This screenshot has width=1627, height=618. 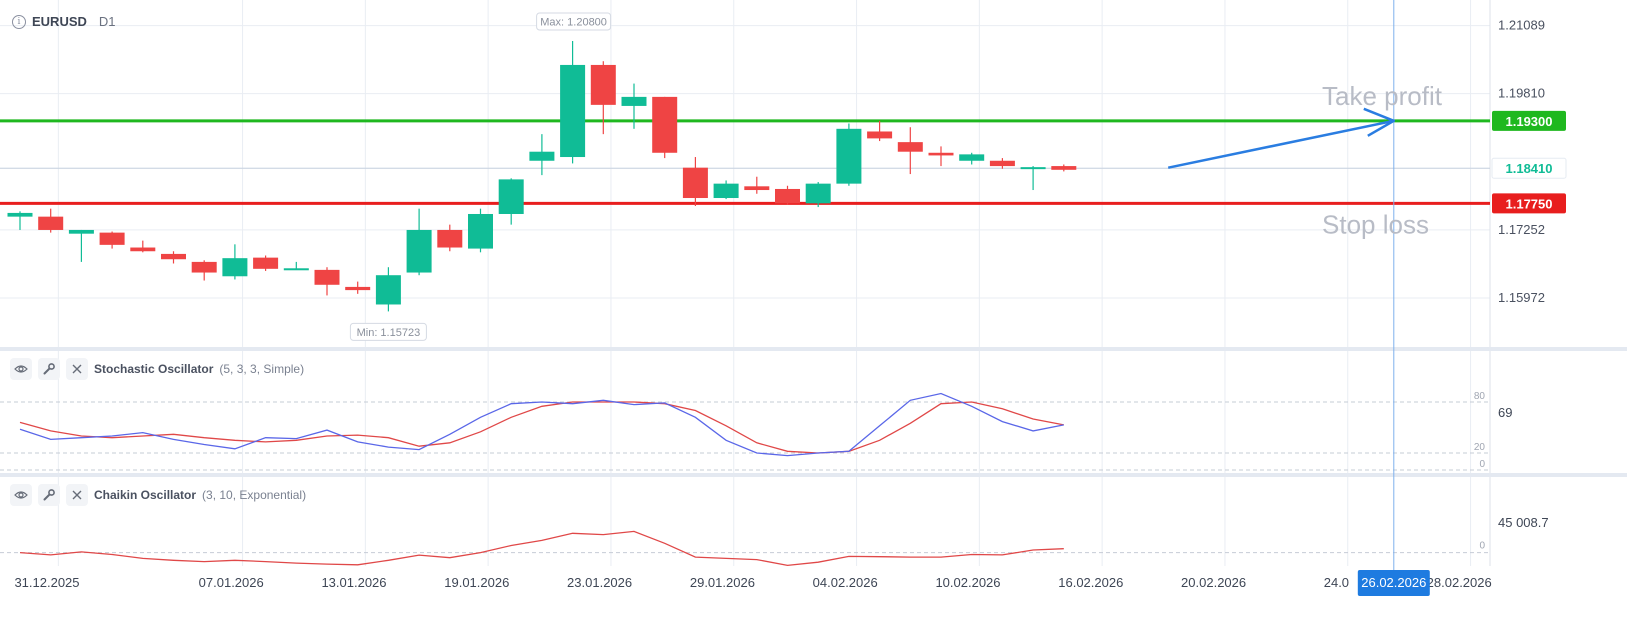 I want to click on chaikin-pane: 0 45 008.7, so click(x=774, y=541).